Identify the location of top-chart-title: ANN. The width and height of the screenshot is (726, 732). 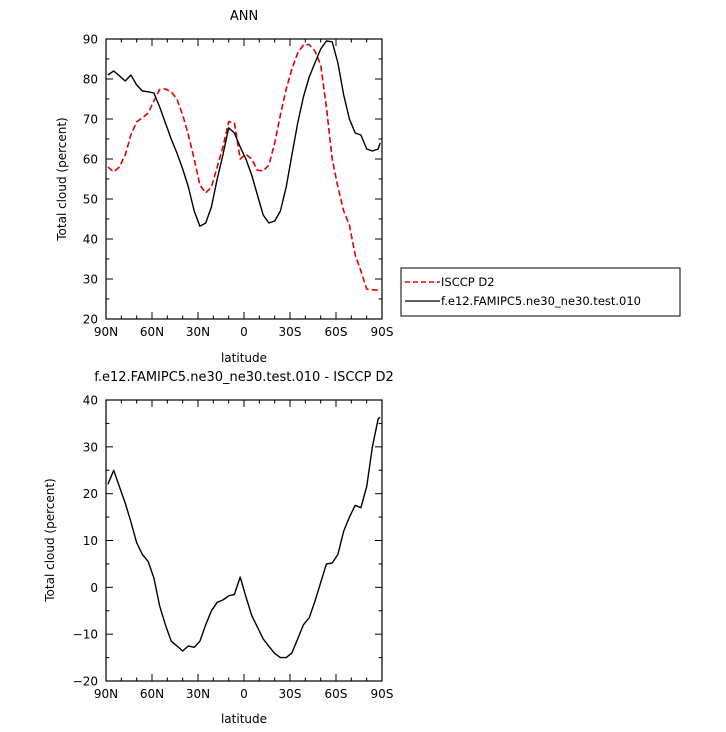
(244, 16).